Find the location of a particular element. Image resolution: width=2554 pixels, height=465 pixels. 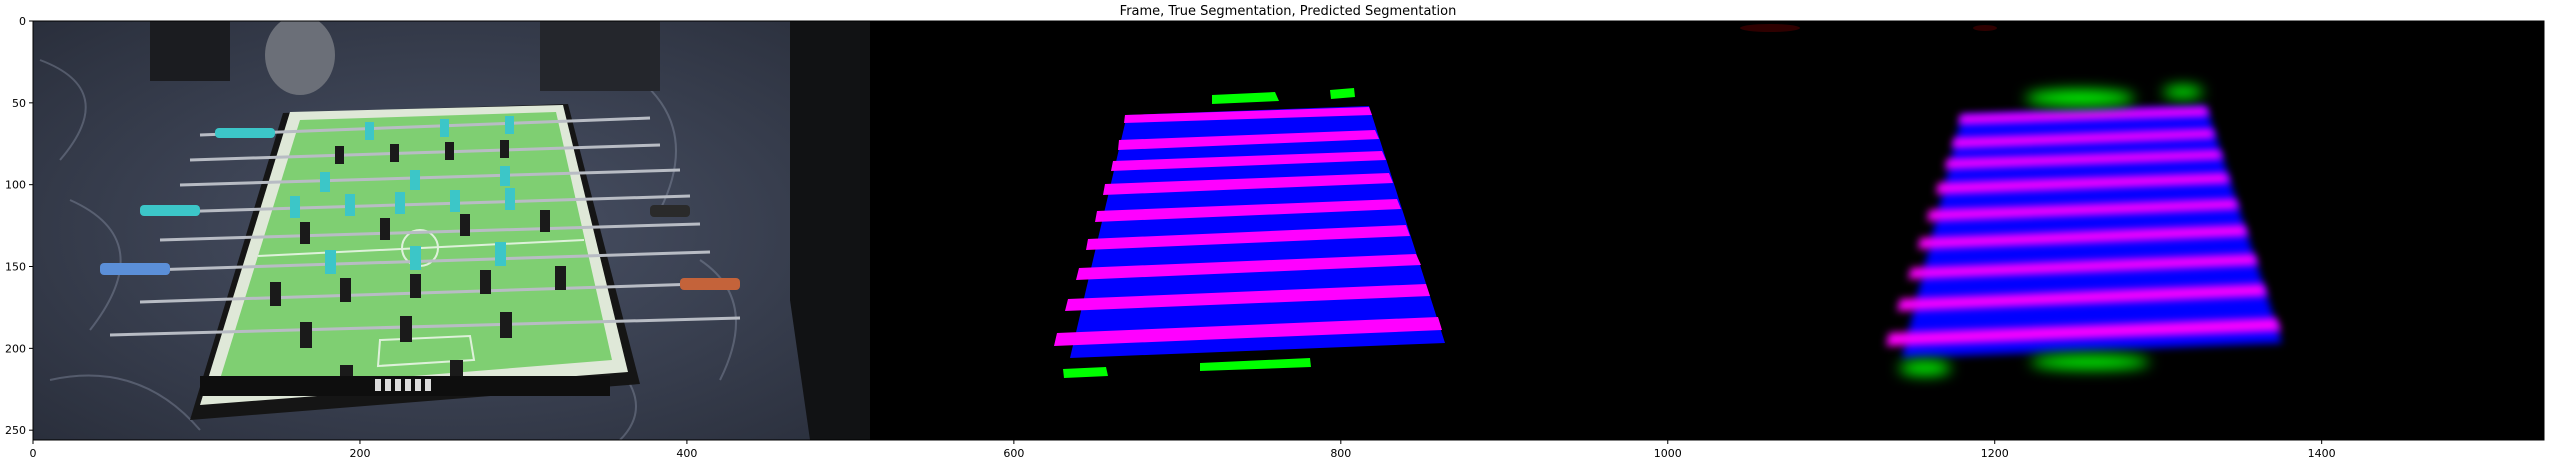

x-tick-label: 600 is located at coordinates (1013, 453).